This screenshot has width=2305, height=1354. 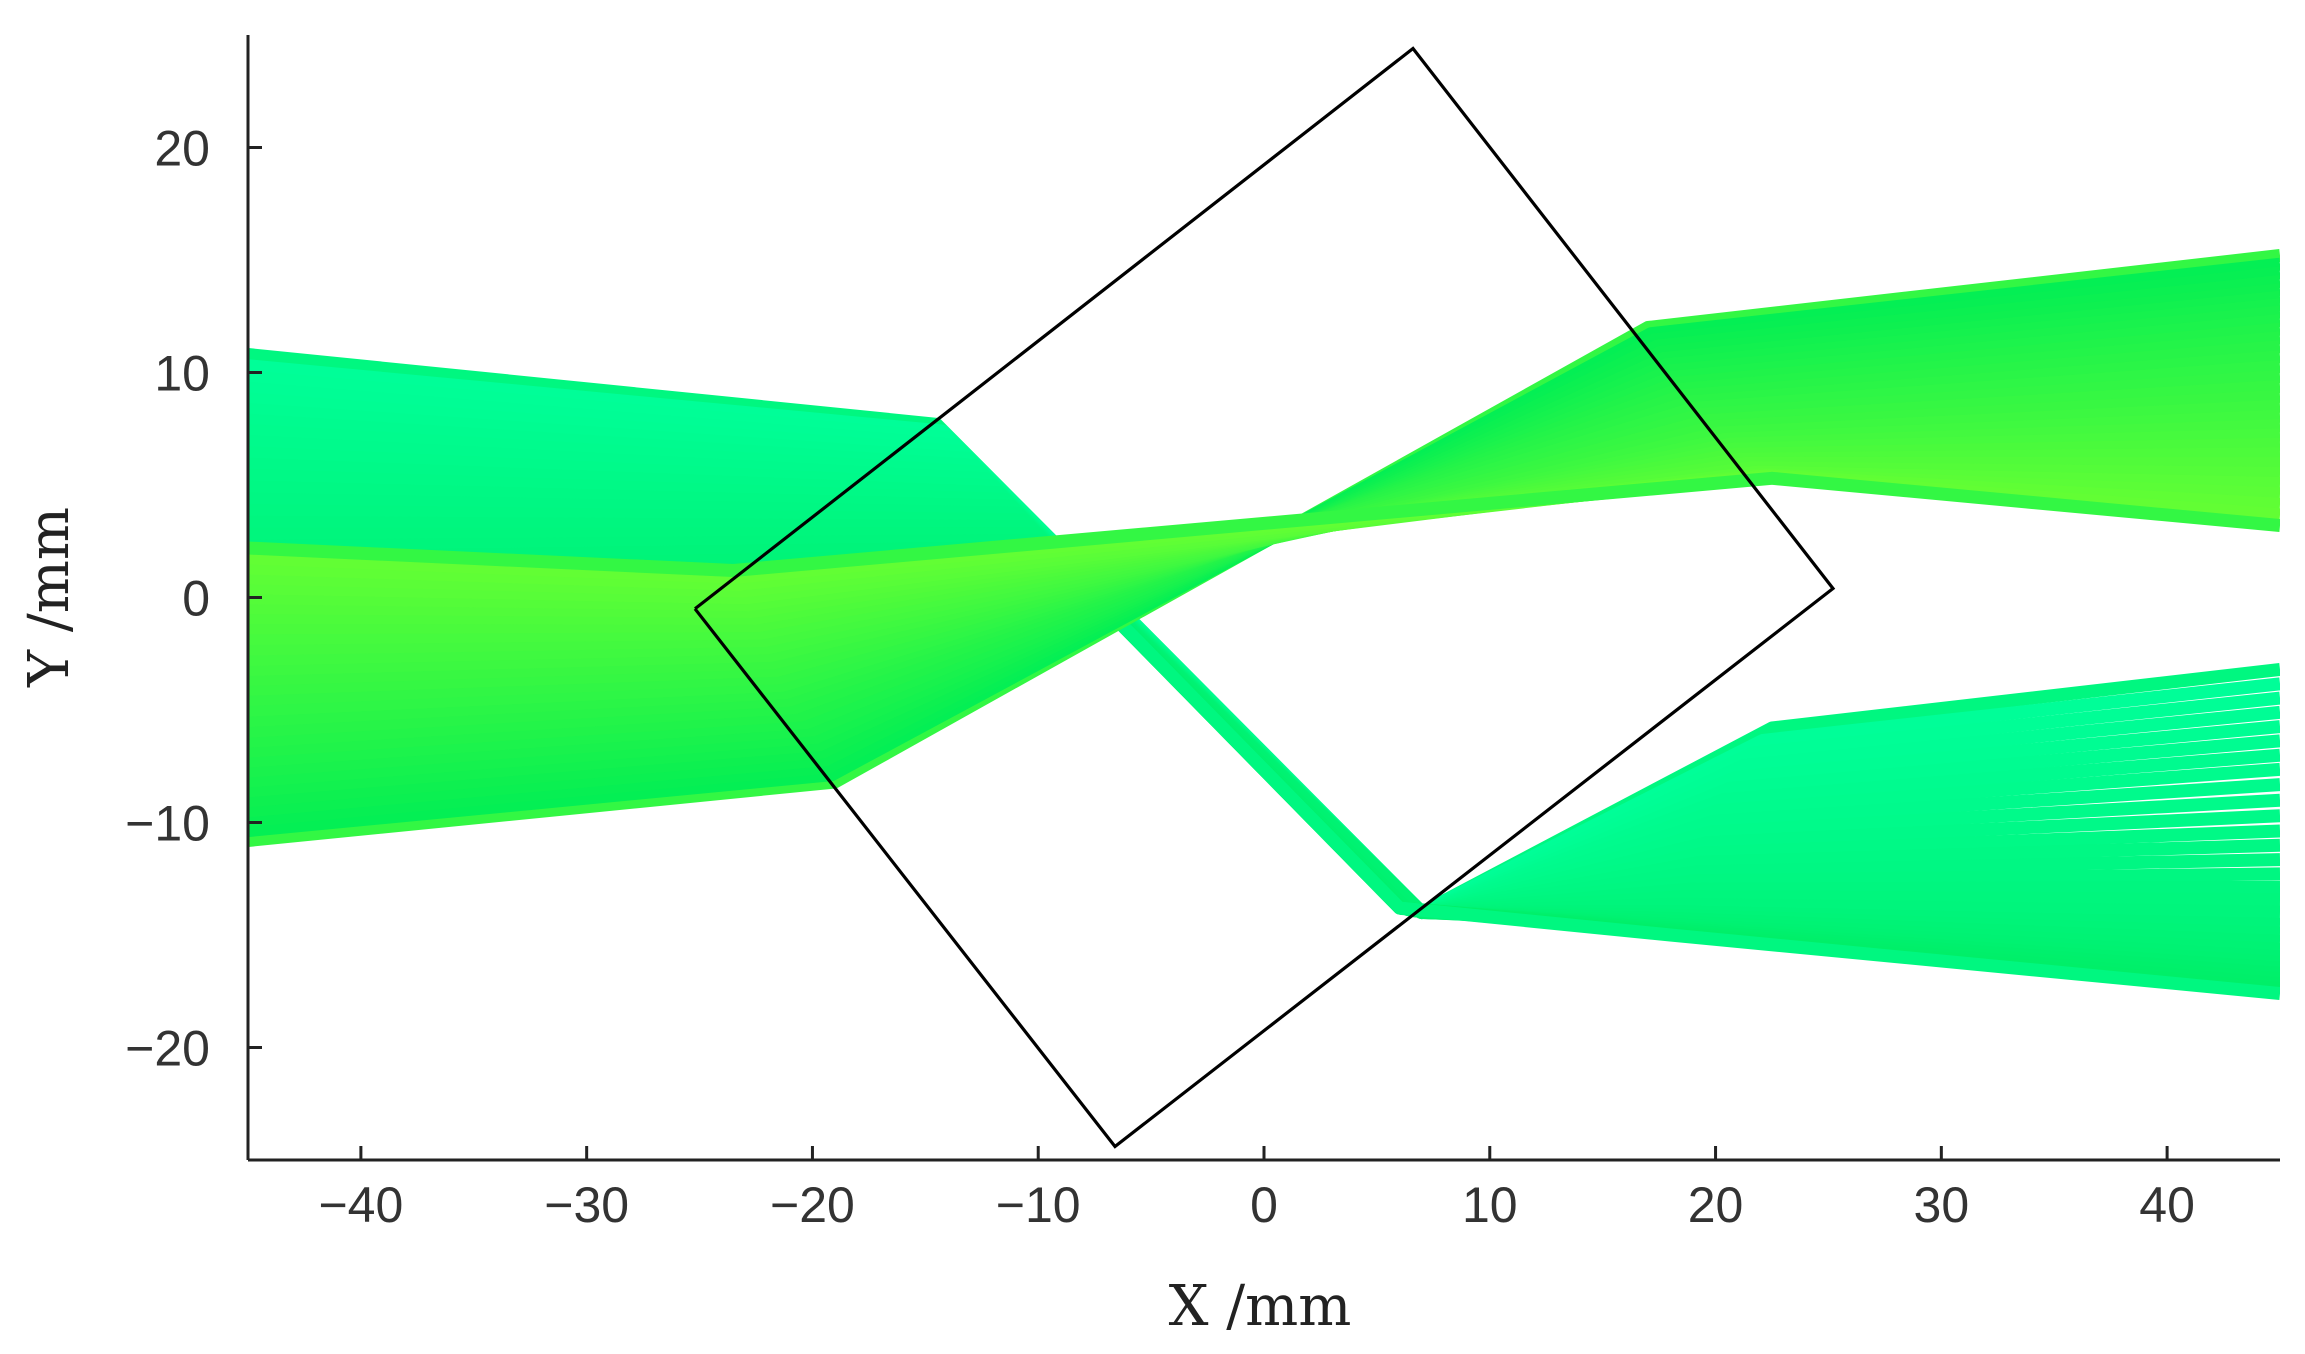 I want to click on x-tick-label: −40, so click(x=360, y=1205).